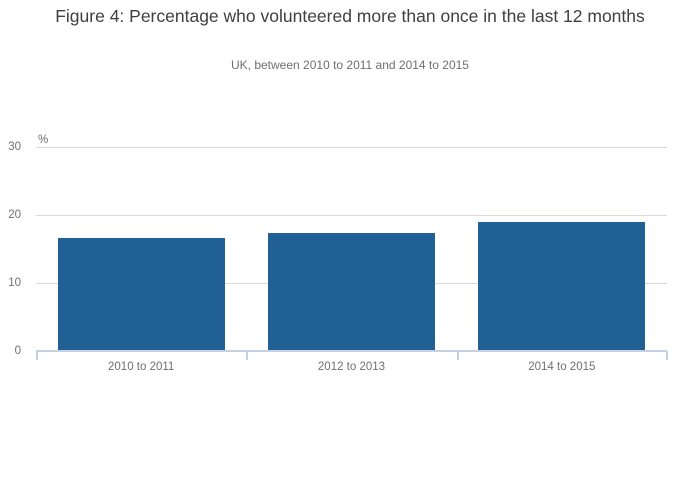 The width and height of the screenshot is (700, 502). I want to click on y-axis-tick-label-0: 0, so click(17, 351).